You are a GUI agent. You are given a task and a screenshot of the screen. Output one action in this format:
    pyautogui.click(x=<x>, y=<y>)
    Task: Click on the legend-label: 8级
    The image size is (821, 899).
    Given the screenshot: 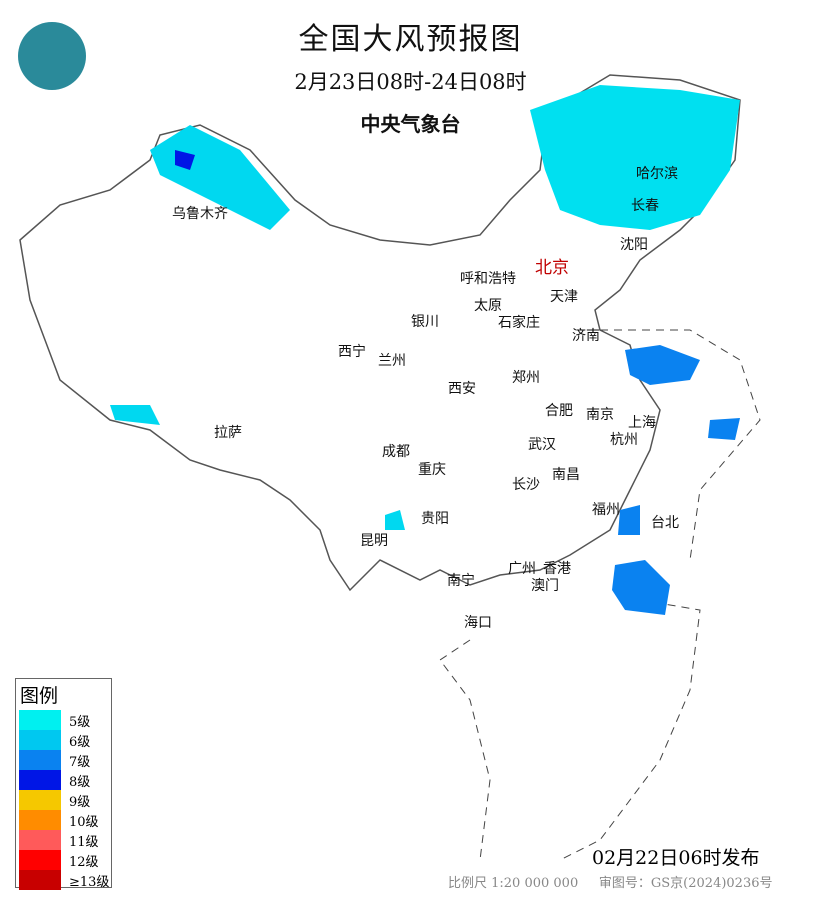 What is the action you would take?
    pyautogui.click(x=80, y=782)
    